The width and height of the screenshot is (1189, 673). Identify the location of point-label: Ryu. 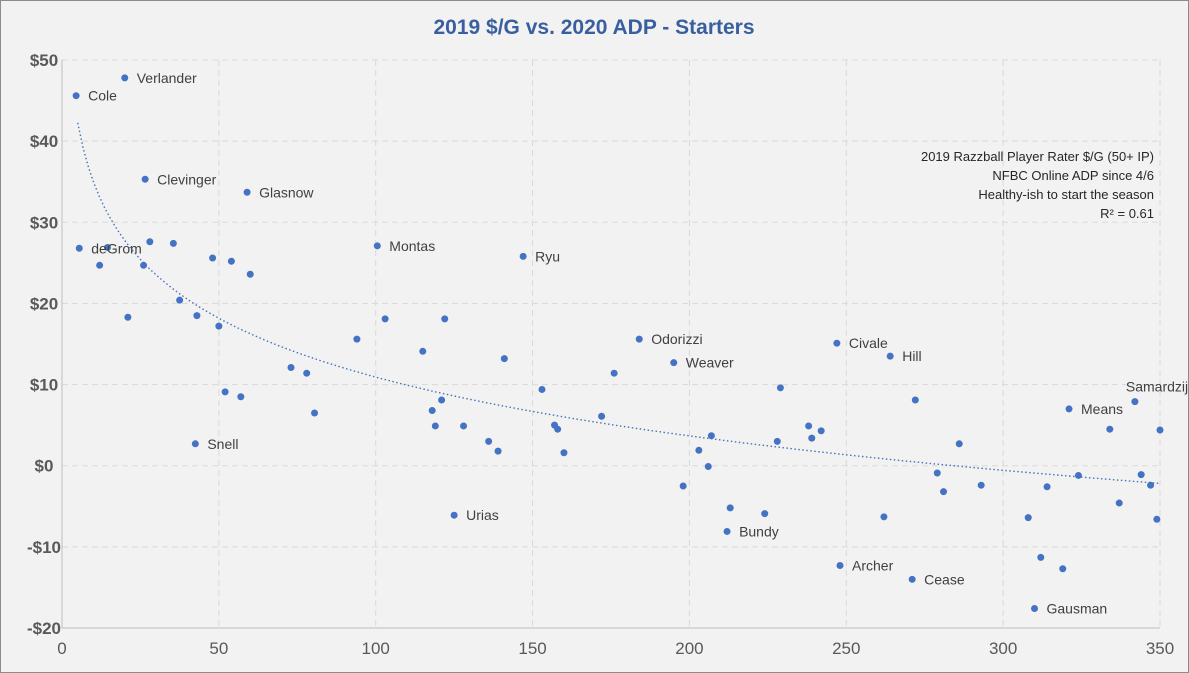
(547, 256).